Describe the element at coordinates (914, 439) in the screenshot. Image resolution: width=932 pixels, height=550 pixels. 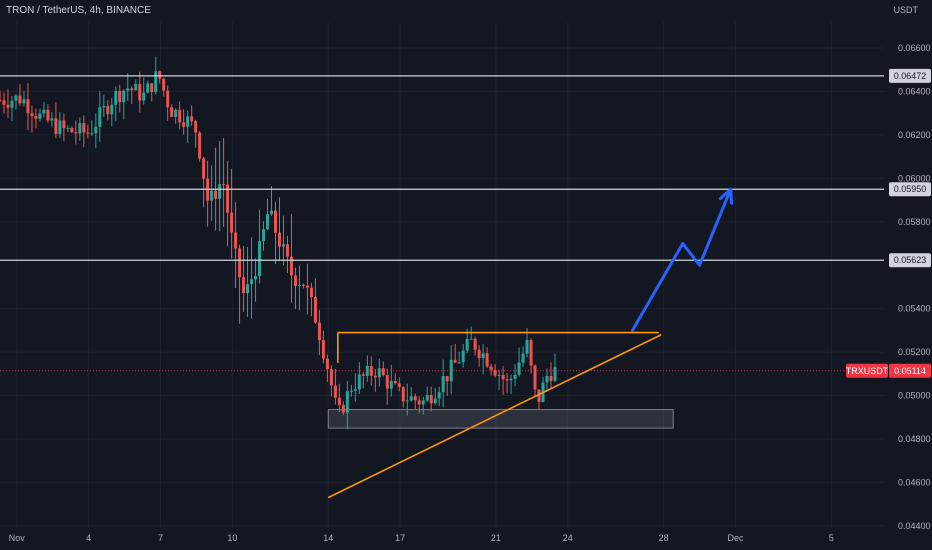
I see `y-tick-label: 0.04800` at that location.